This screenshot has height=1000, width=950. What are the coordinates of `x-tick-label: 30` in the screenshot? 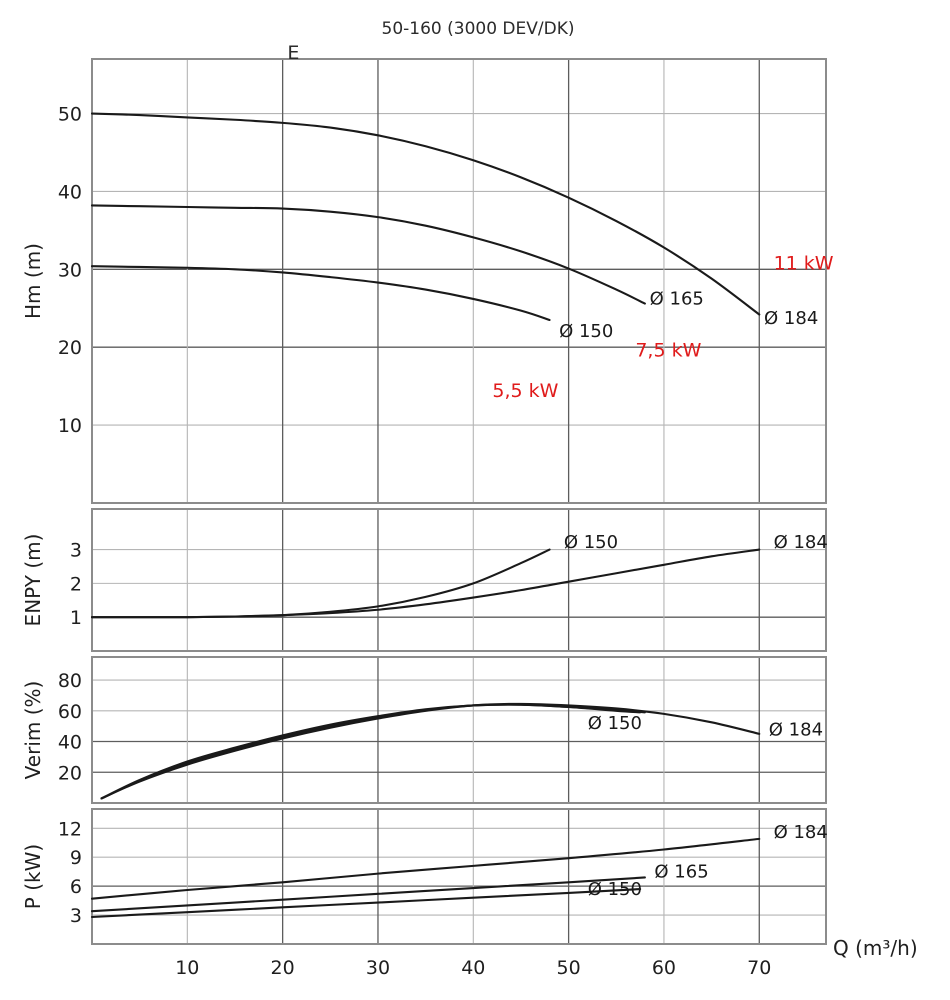 It's located at (378, 968).